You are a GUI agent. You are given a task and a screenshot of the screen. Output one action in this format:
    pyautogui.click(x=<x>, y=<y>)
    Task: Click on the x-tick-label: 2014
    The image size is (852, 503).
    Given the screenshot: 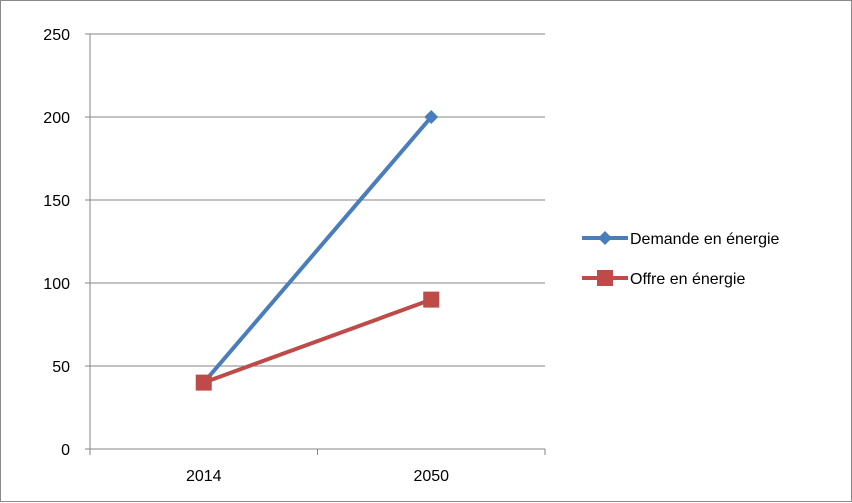 What is the action you would take?
    pyautogui.click(x=204, y=476)
    